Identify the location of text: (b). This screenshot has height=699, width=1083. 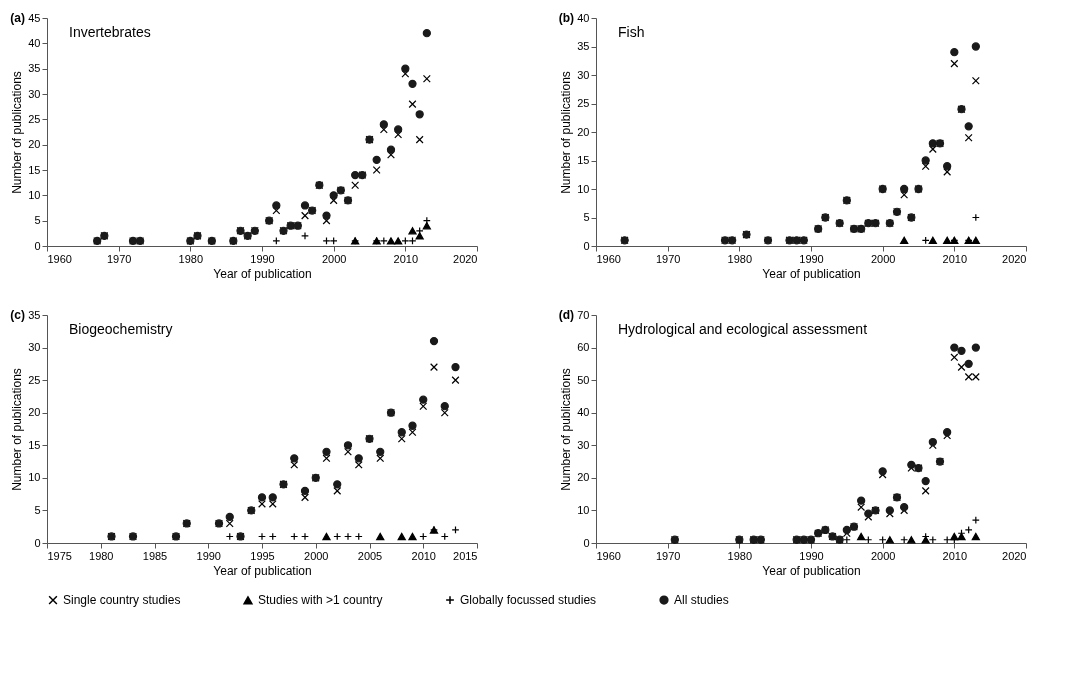
(566, 18).